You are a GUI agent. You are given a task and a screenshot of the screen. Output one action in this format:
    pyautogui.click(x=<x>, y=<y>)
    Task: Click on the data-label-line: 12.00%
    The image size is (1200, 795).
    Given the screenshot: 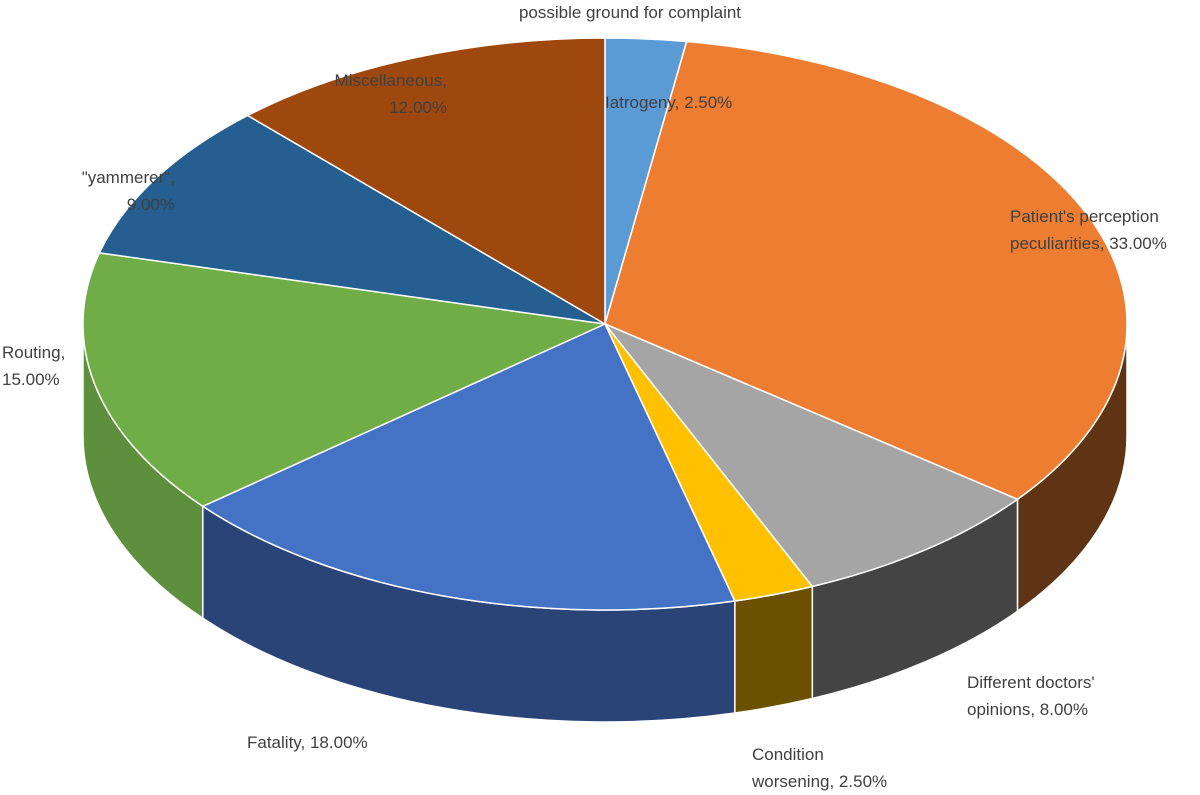 What is the action you would take?
    pyautogui.click(x=418, y=107)
    